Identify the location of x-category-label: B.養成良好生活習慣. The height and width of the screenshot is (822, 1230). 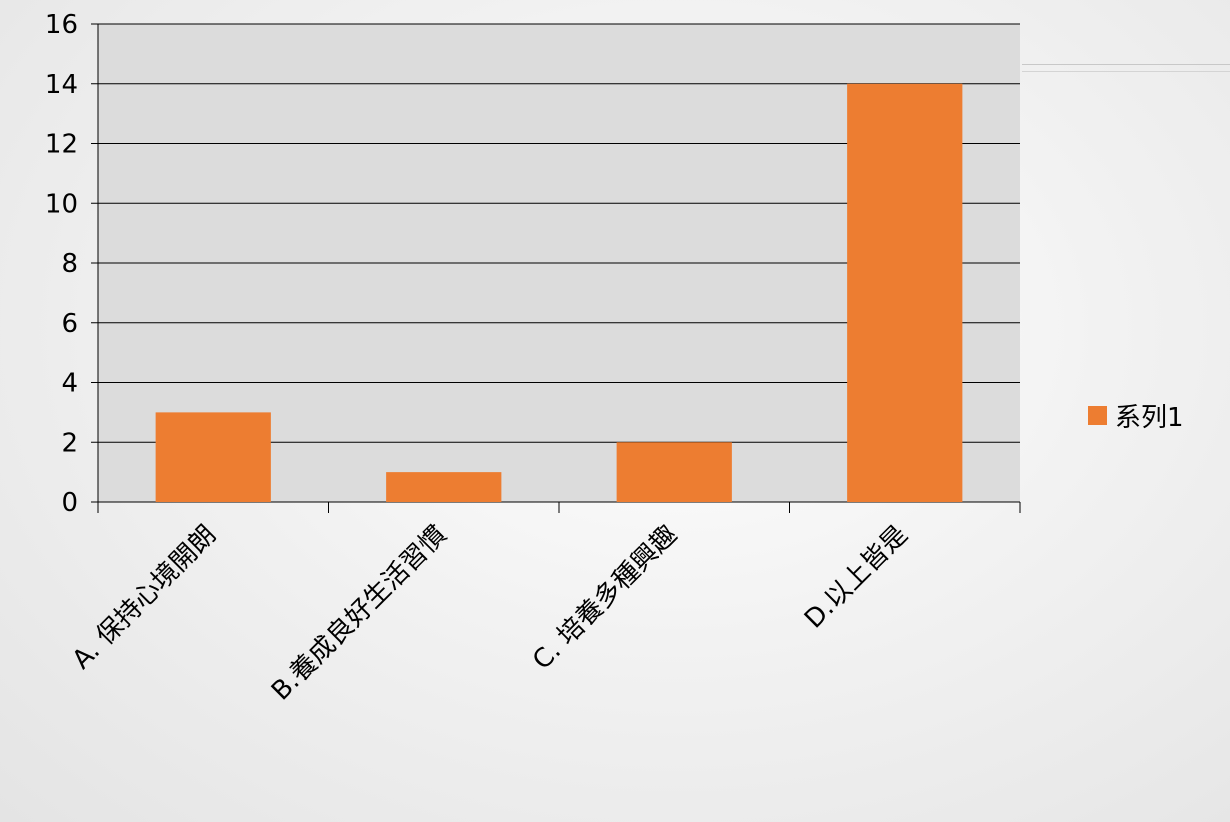
(359, 613).